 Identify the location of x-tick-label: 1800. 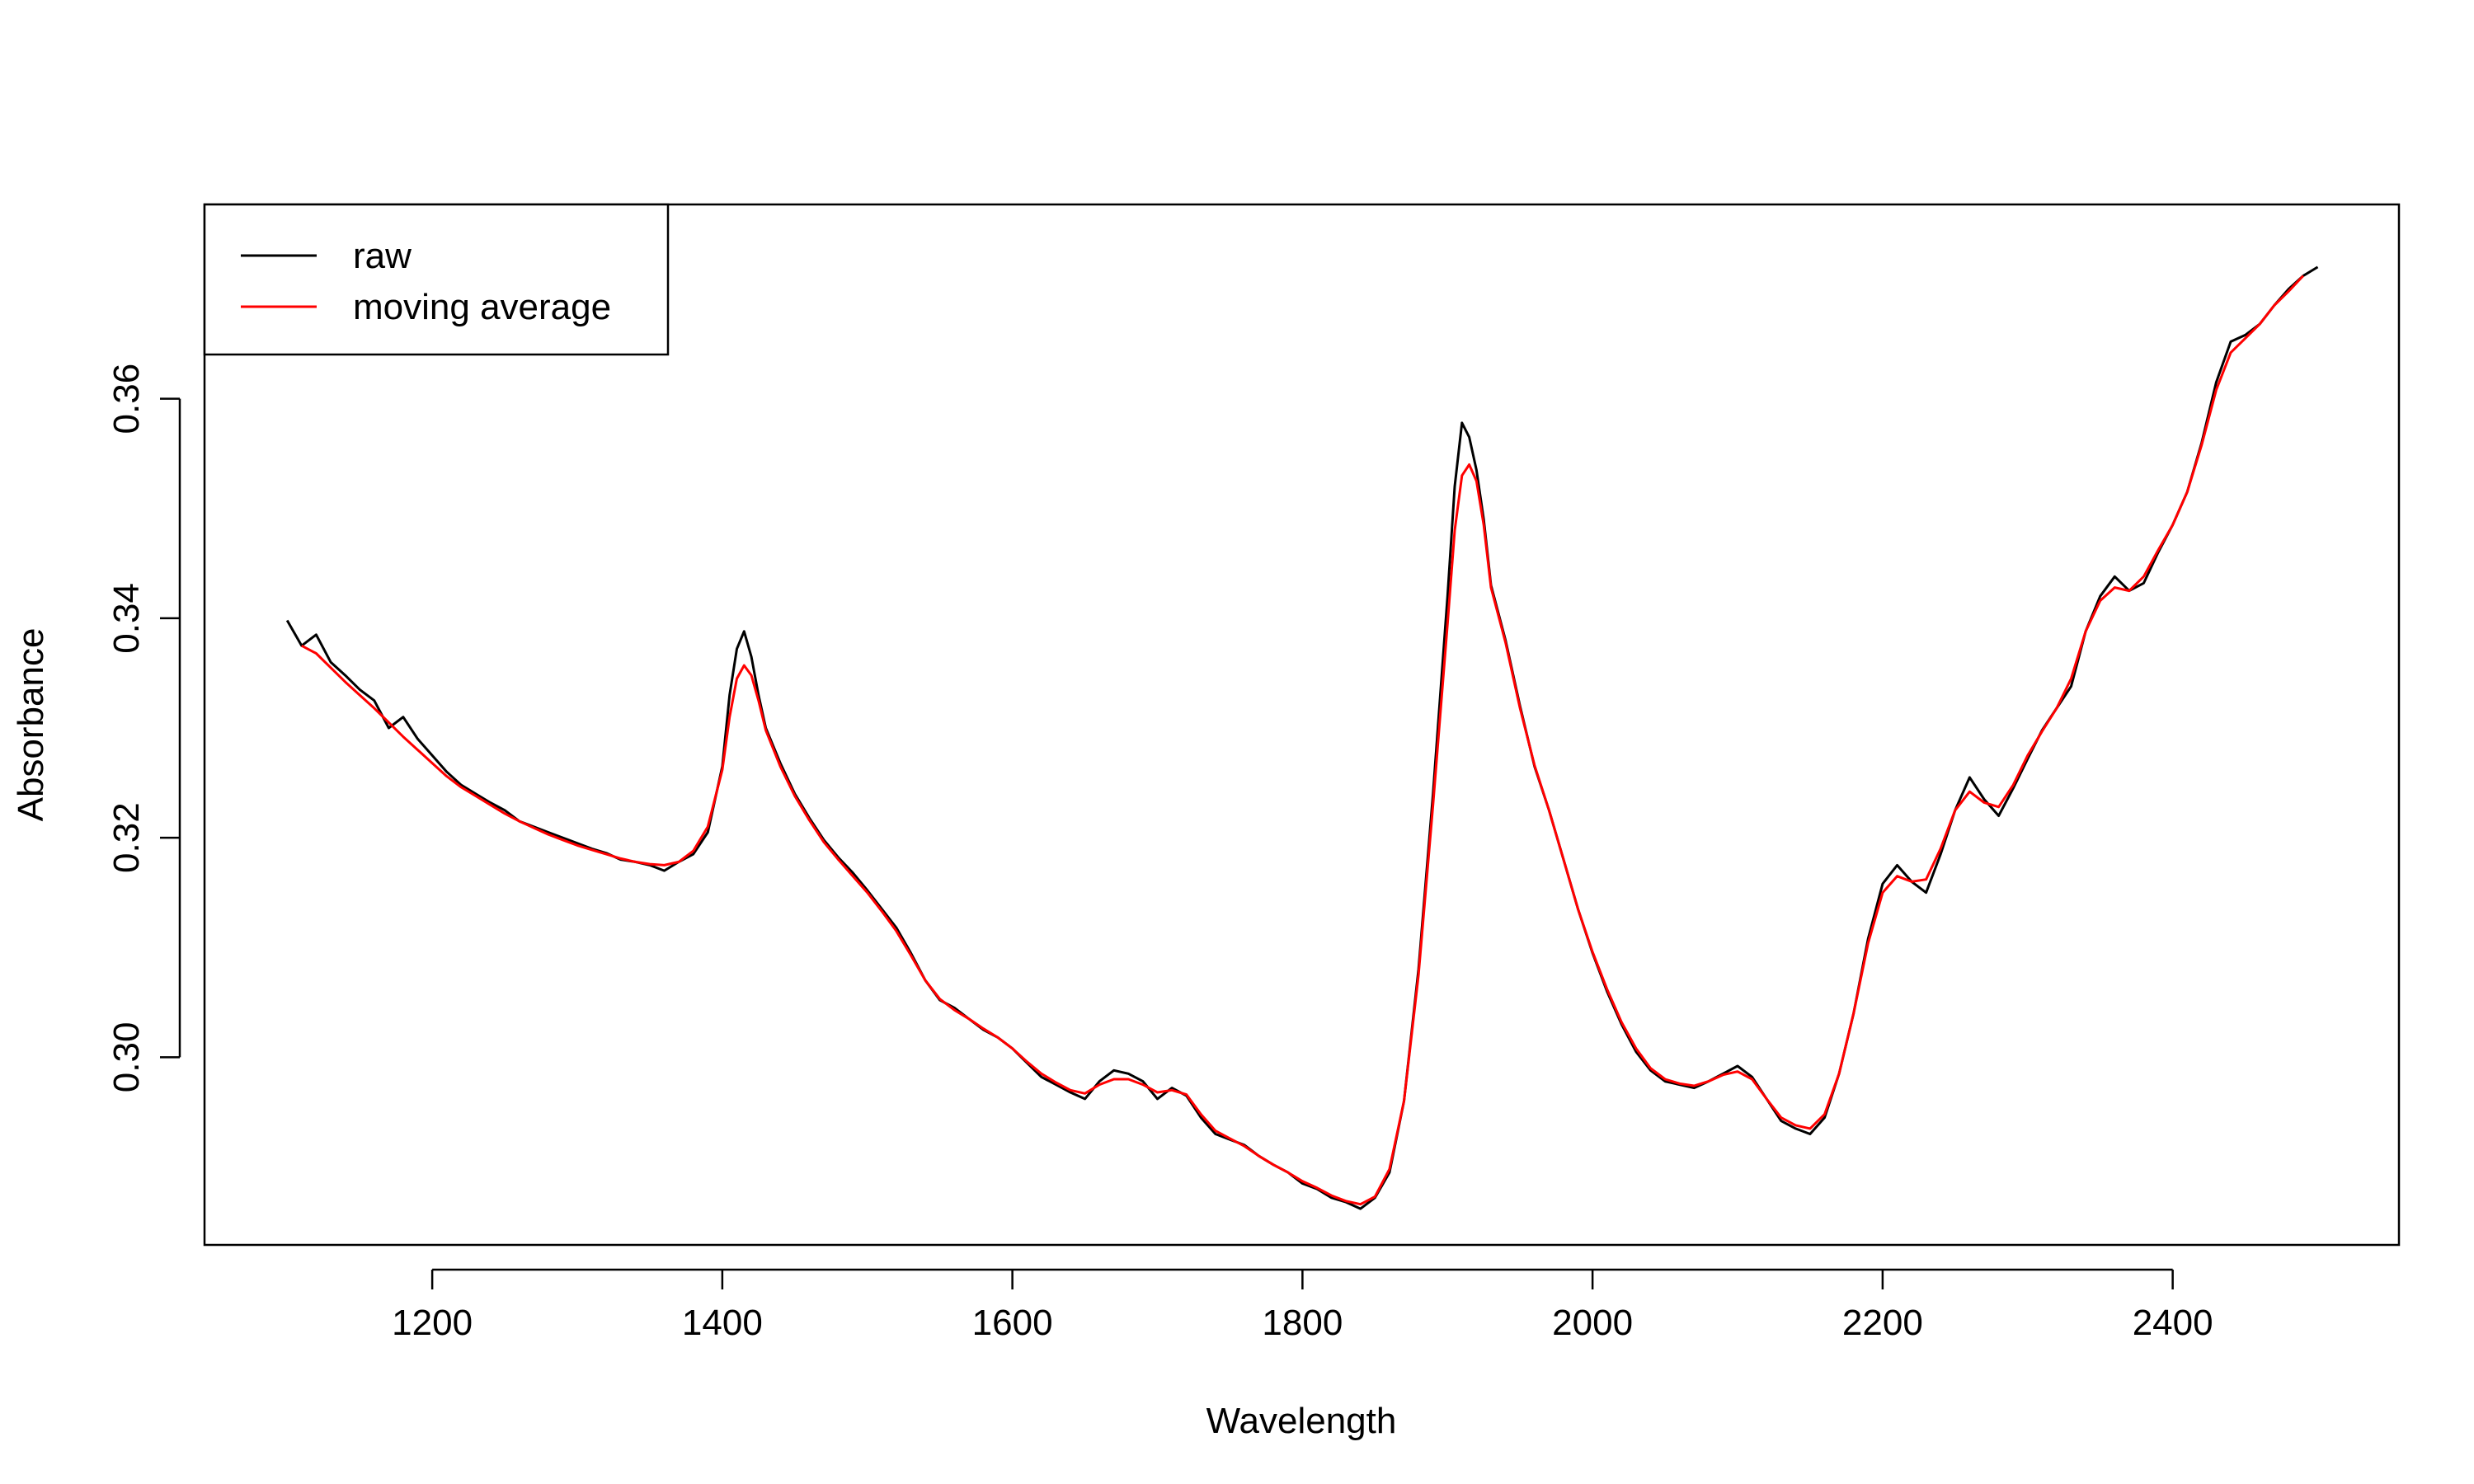
(1302, 1323).